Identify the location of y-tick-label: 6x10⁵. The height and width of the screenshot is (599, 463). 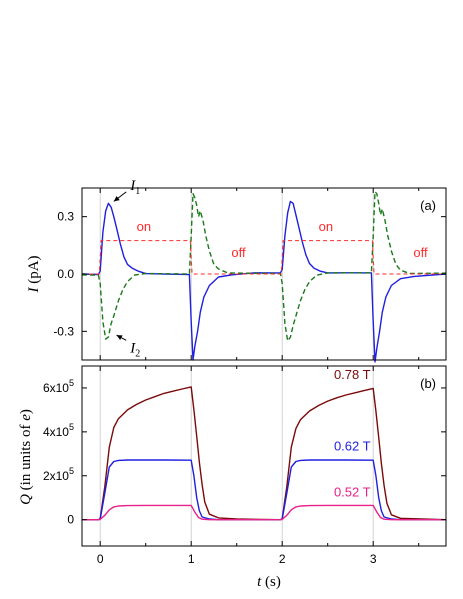
(58, 386).